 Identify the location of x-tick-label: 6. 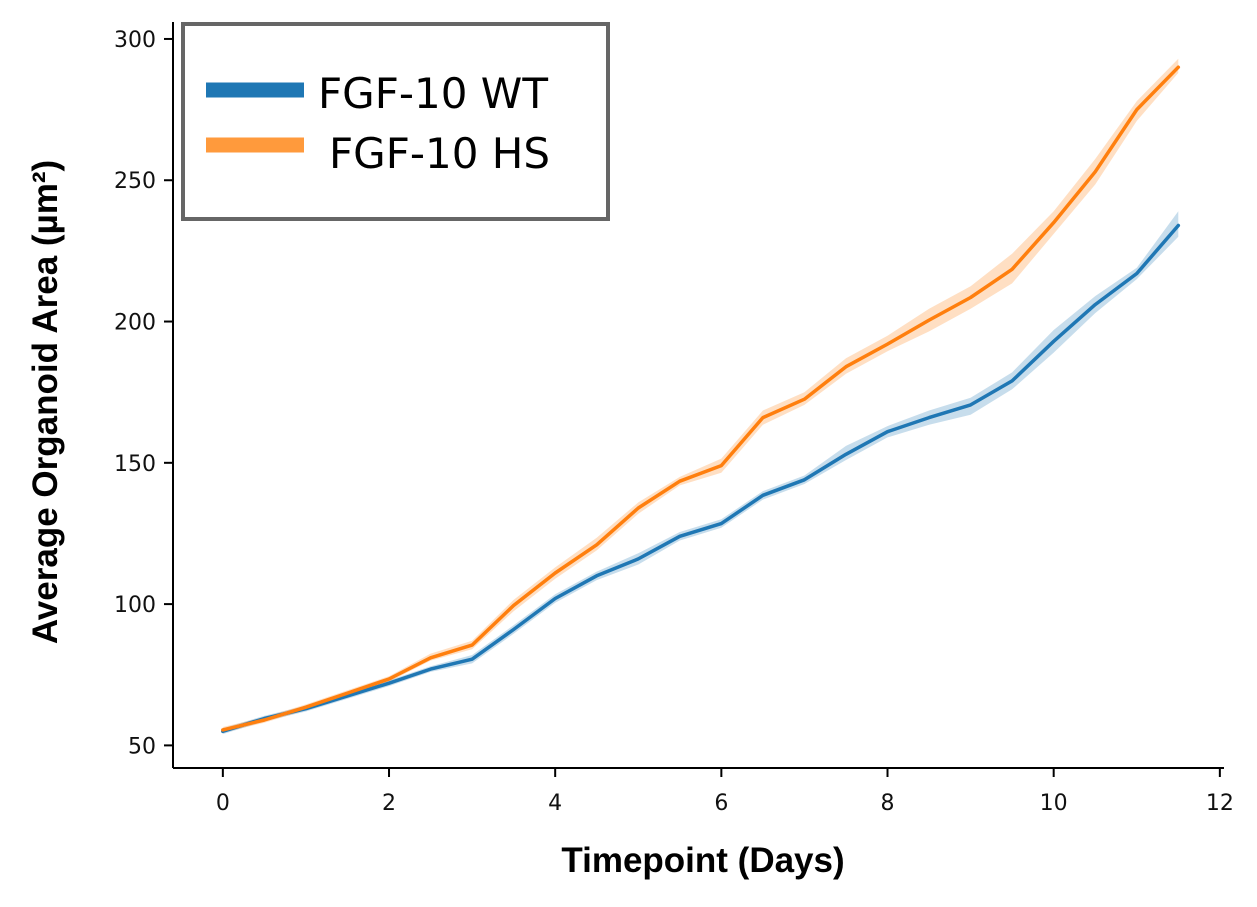
(721, 803).